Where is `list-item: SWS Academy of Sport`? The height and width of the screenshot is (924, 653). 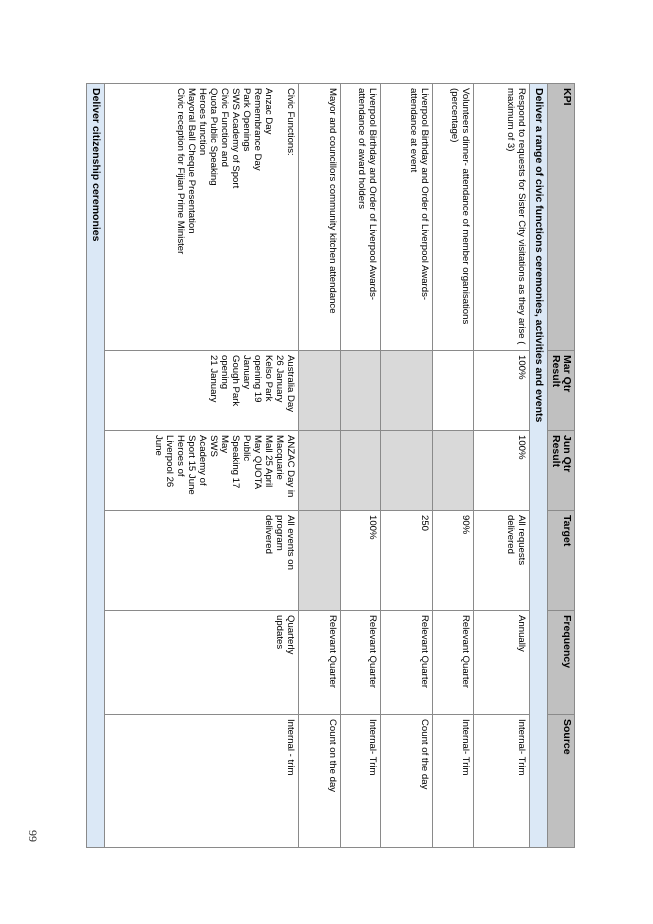 list-item: SWS Academy of Sport is located at coordinates (235, 138).